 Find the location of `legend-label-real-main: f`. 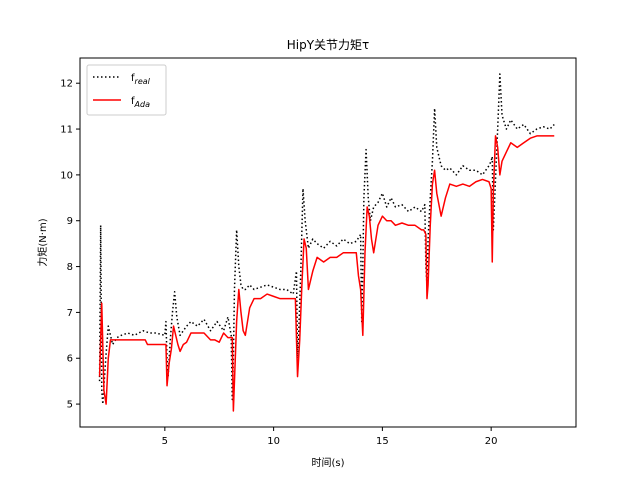

legend-label-real-main: f is located at coordinates (133, 78).